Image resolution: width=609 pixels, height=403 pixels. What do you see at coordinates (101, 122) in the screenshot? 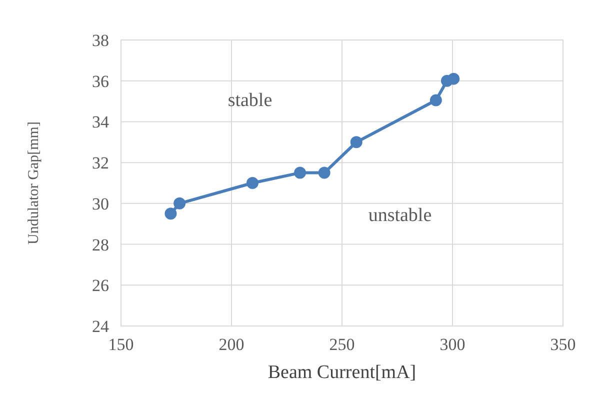
I see `y-tick-label: 34` at bounding box center [101, 122].